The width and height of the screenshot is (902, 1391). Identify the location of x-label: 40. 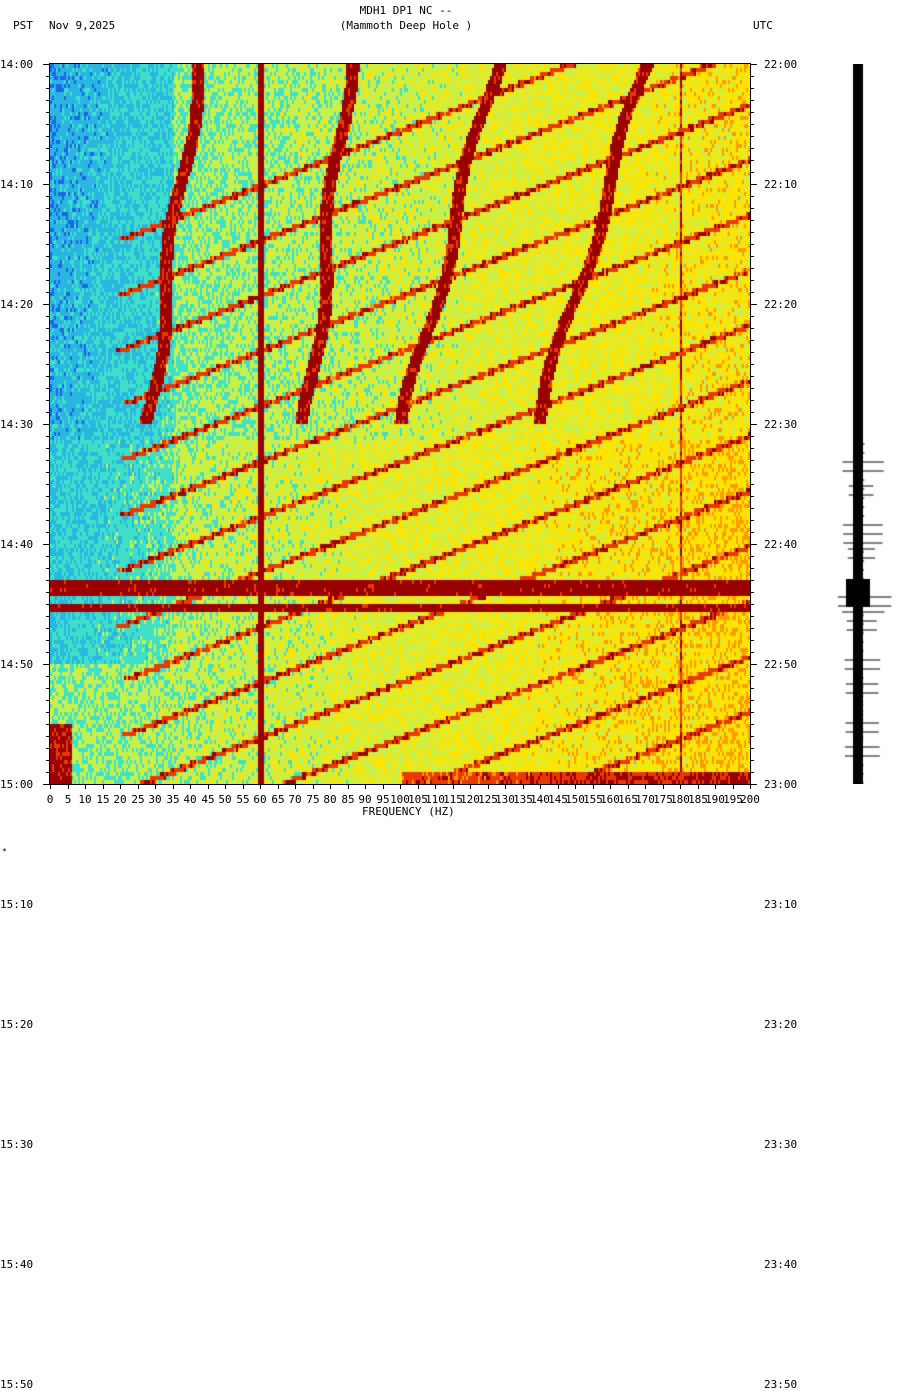
(190, 799).